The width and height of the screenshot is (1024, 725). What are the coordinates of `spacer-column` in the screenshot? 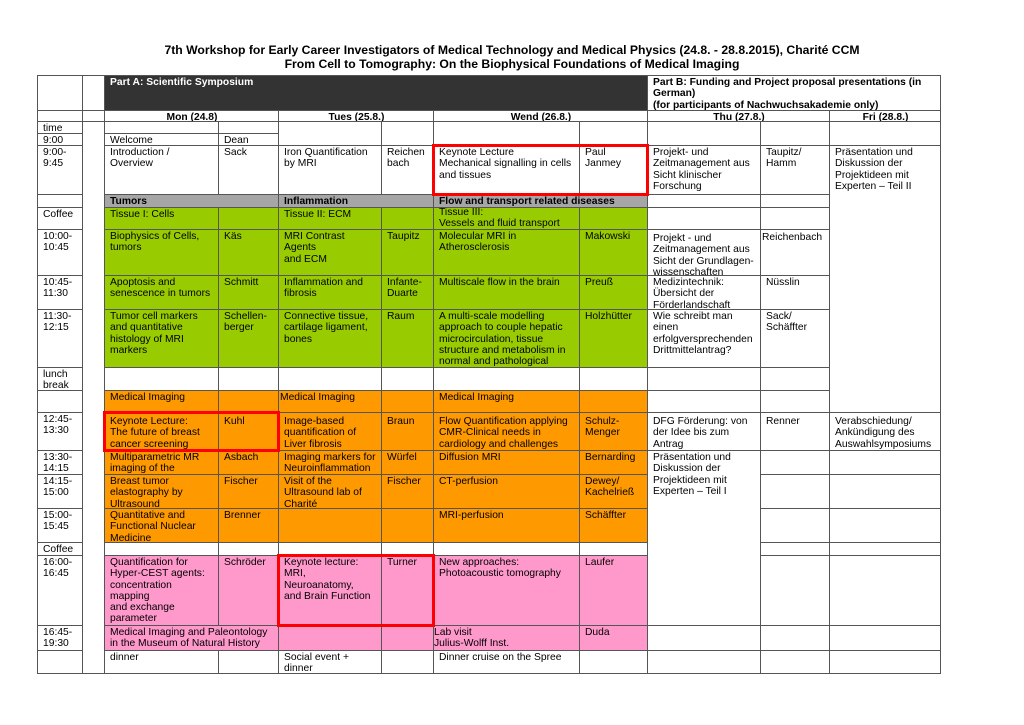 It's located at (93, 397).